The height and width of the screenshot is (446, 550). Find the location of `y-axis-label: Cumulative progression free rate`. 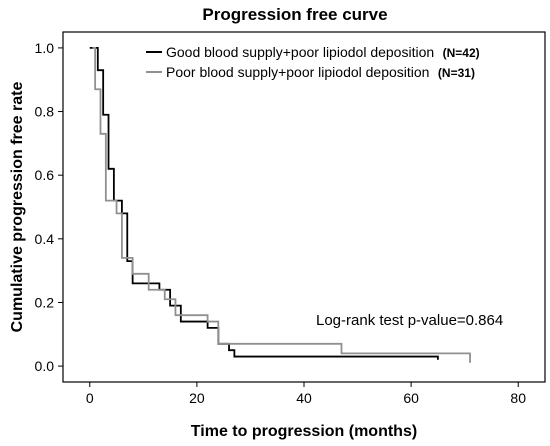

y-axis-label: Cumulative progression free rate is located at coordinates (17, 207).